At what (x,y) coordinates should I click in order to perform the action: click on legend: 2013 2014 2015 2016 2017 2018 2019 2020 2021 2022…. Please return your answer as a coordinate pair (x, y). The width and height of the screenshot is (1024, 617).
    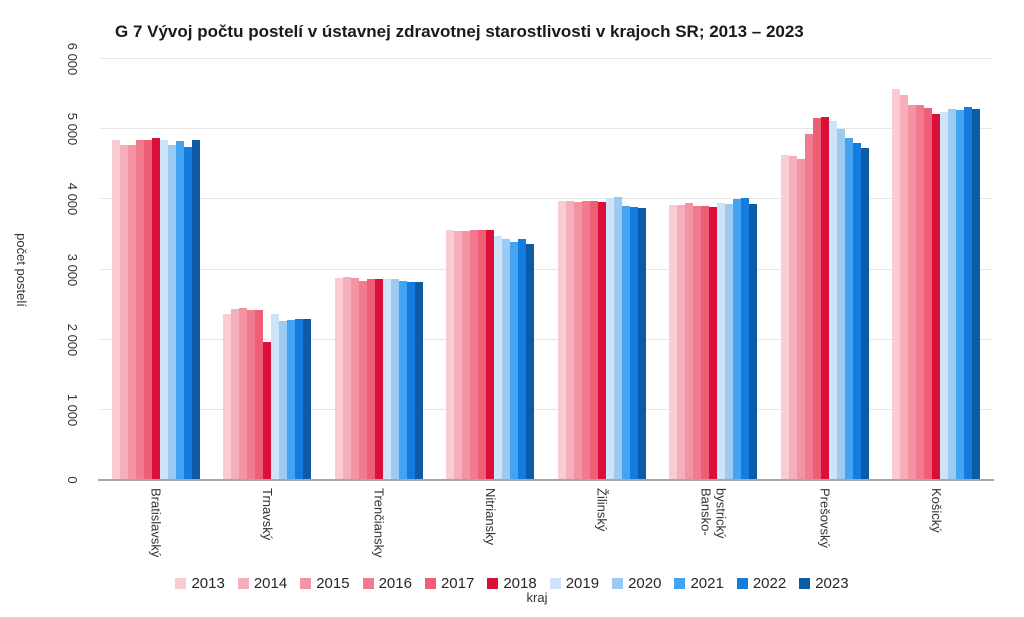
    Looking at the image, I should click on (512, 583).